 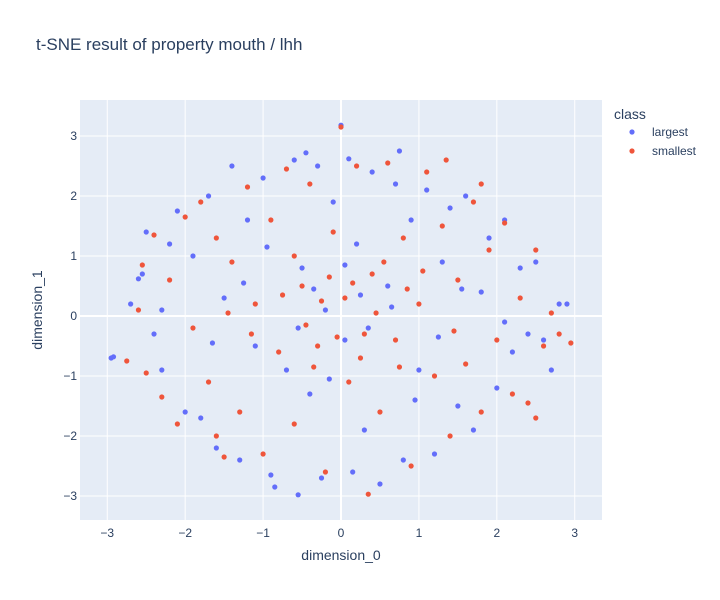 I want to click on y-tick-label: 1, so click(x=73, y=256).